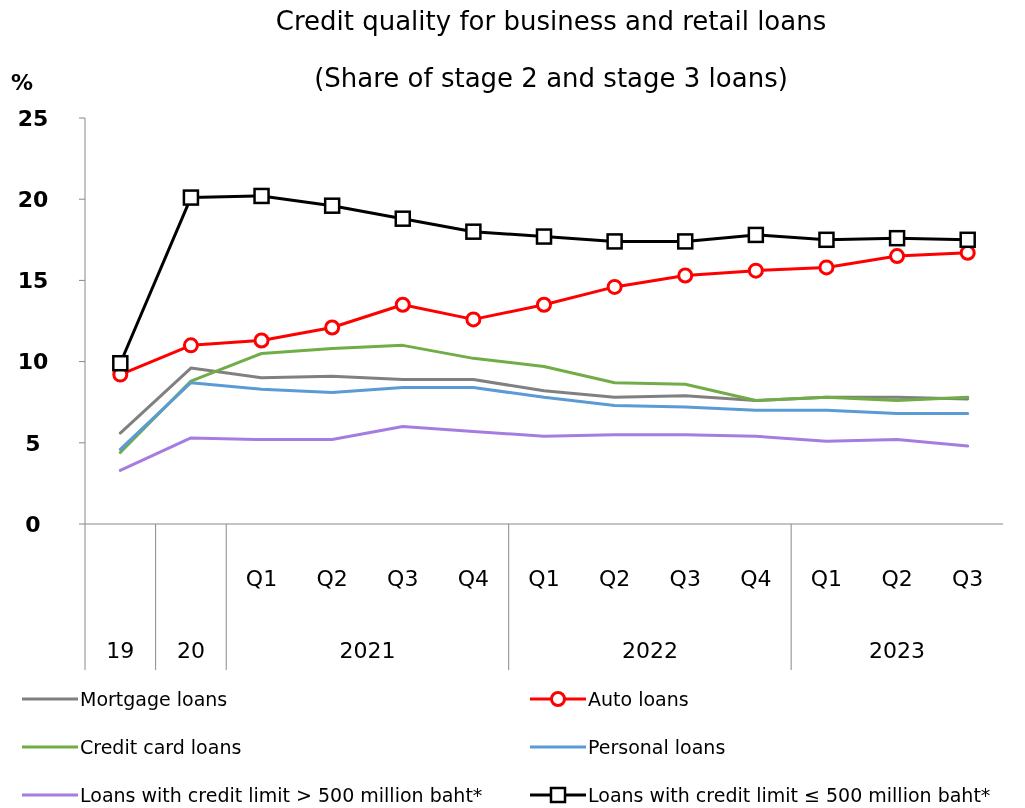 The image size is (1025, 808). What do you see at coordinates (33, 524) in the screenshot?
I see `y-tick-label: 0` at bounding box center [33, 524].